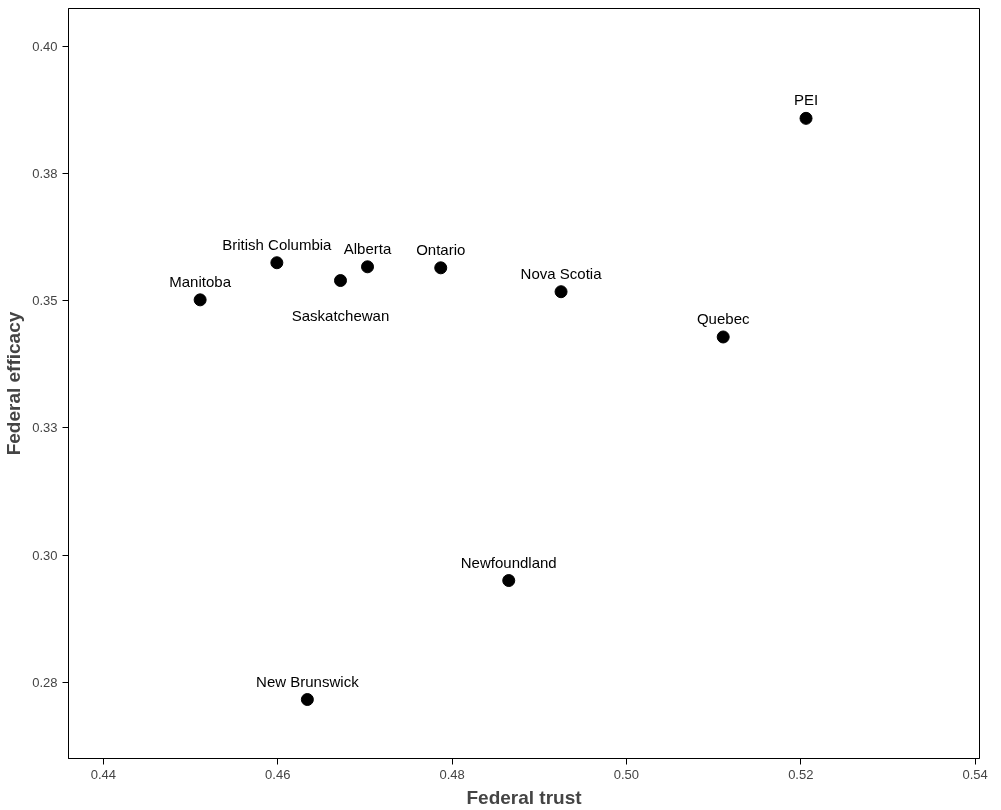 The width and height of the screenshot is (1001, 810). What do you see at coordinates (524, 797) in the screenshot?
I see `x-axis-title: Federal trust` at bounding box center [524, 797].